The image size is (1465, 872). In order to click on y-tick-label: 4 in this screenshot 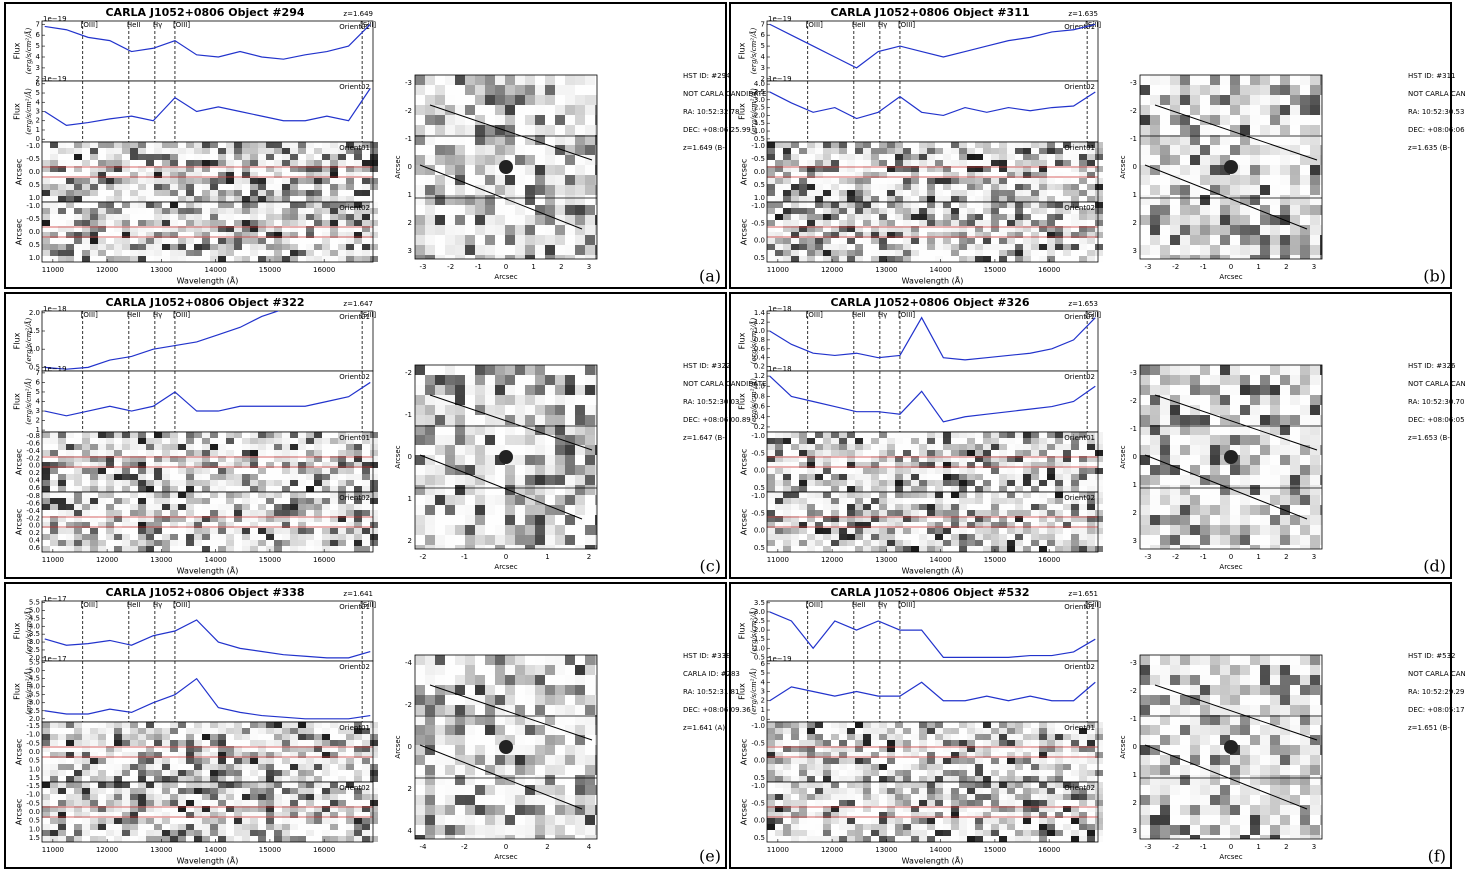, I will do `click(38, 102)`.